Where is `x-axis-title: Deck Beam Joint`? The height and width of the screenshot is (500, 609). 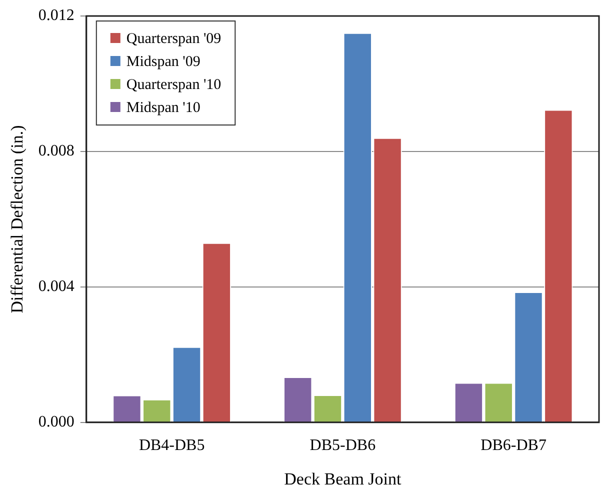 x-axis-title: Deck Beam Joint is located at coordinates (343, 478).